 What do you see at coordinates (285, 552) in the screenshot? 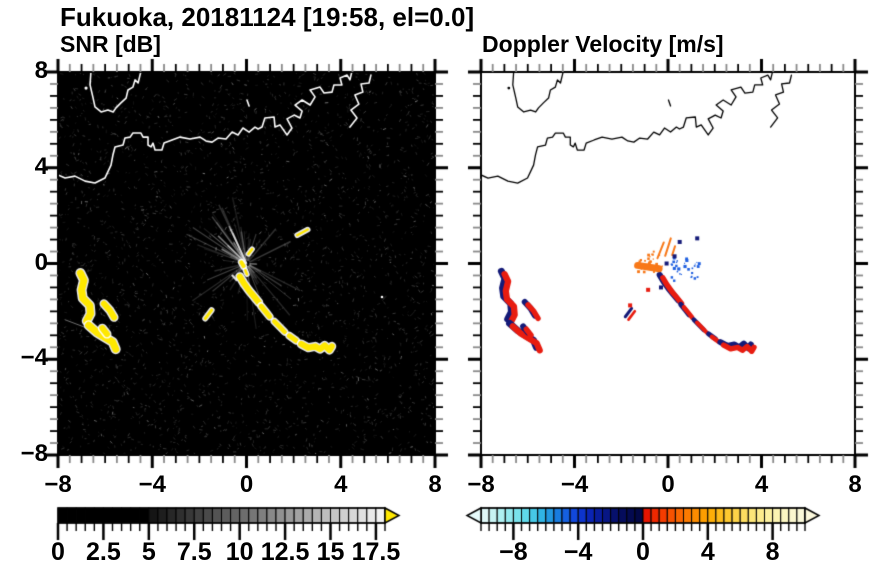
I see `tick-label: 12.5` at bounding box center [285, 552].